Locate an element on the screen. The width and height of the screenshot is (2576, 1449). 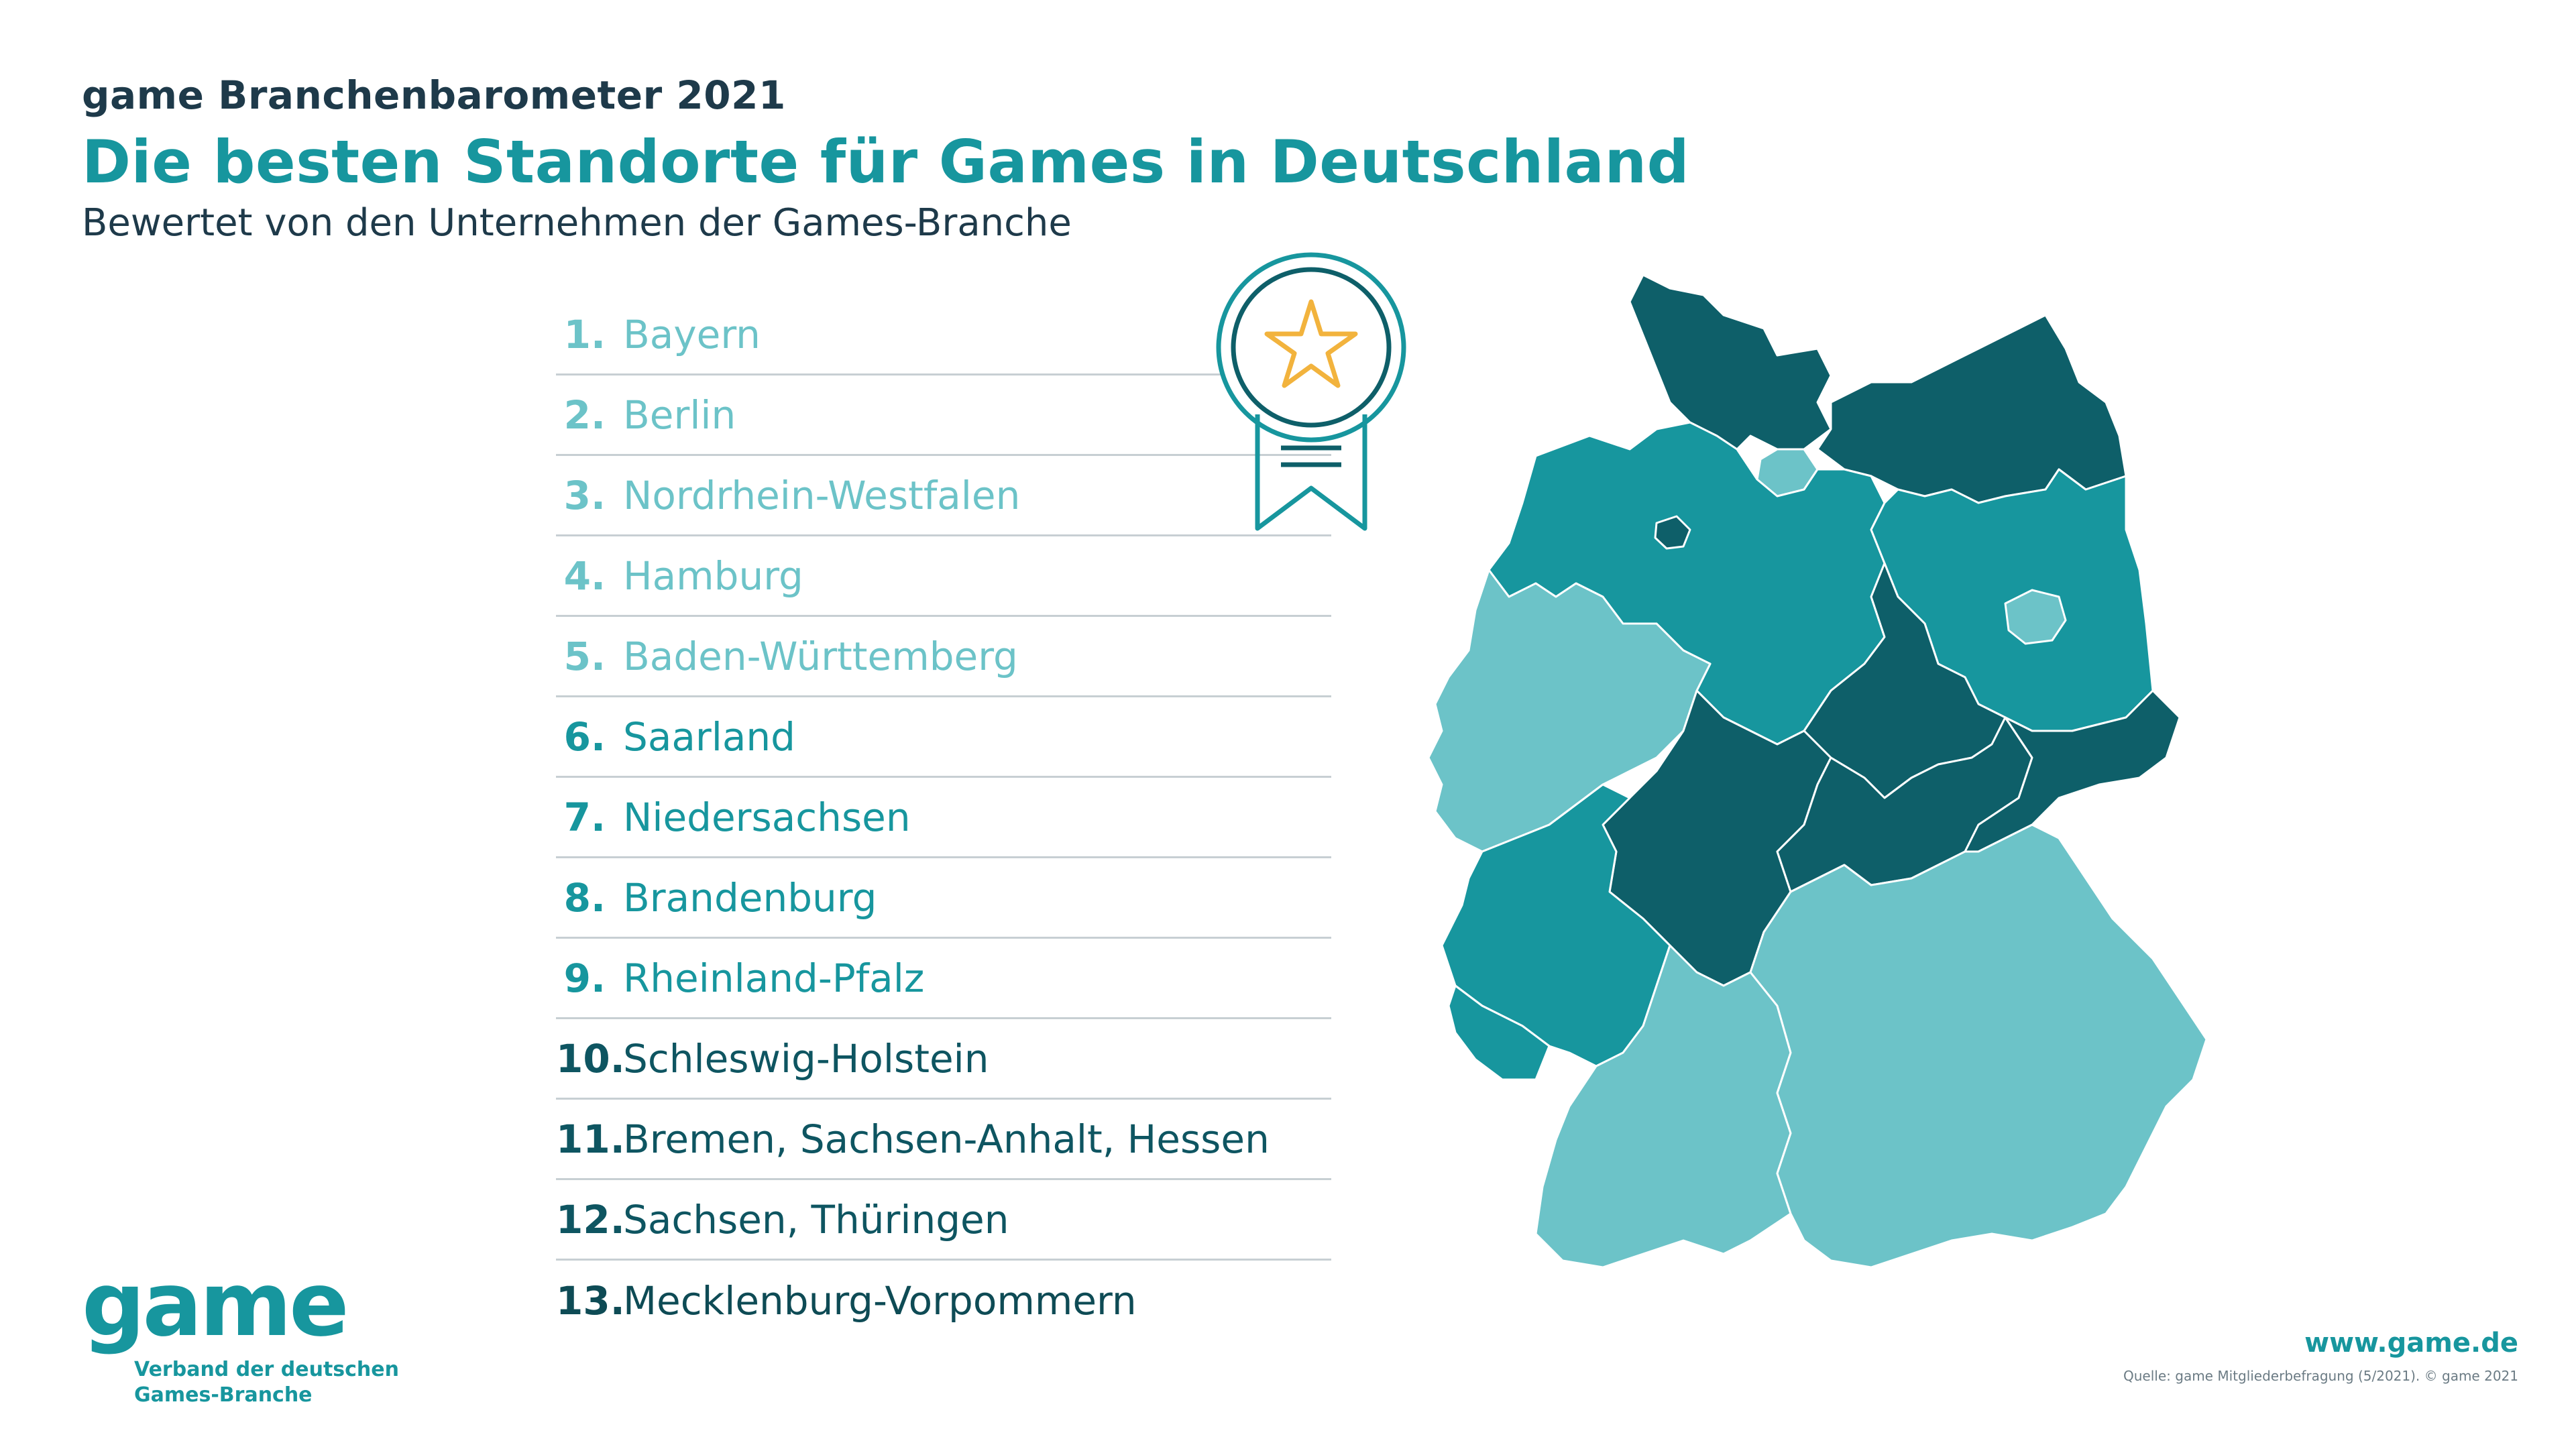
kicker: game Branchenbarometer 2021 is located at coordinates (434, 95).